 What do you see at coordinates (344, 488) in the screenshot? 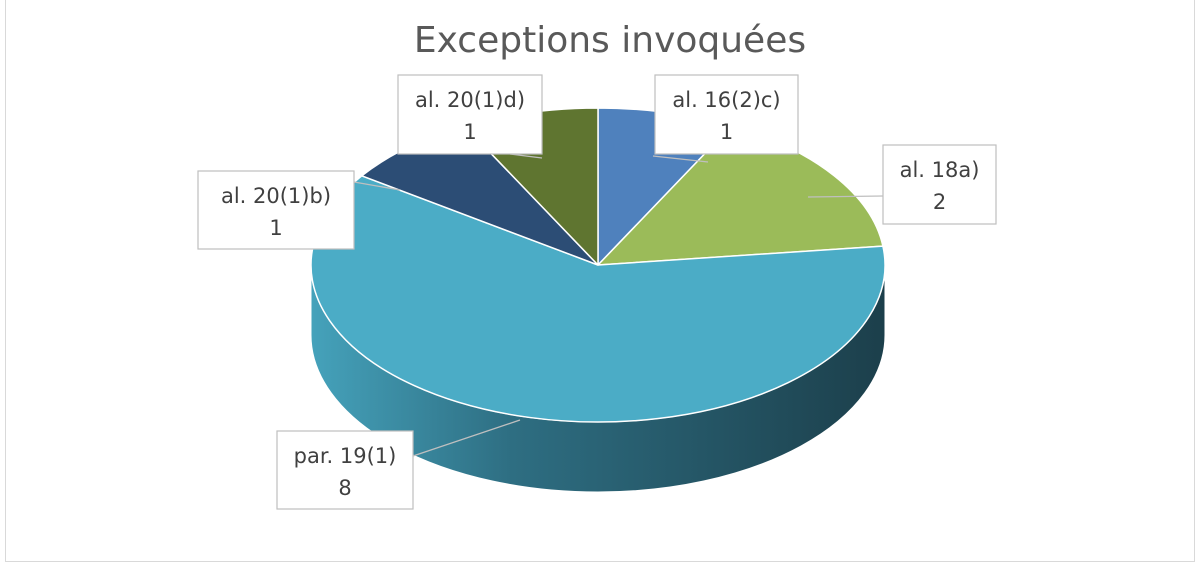
I see `slice-value: 8` at bounding box center [344, 488].